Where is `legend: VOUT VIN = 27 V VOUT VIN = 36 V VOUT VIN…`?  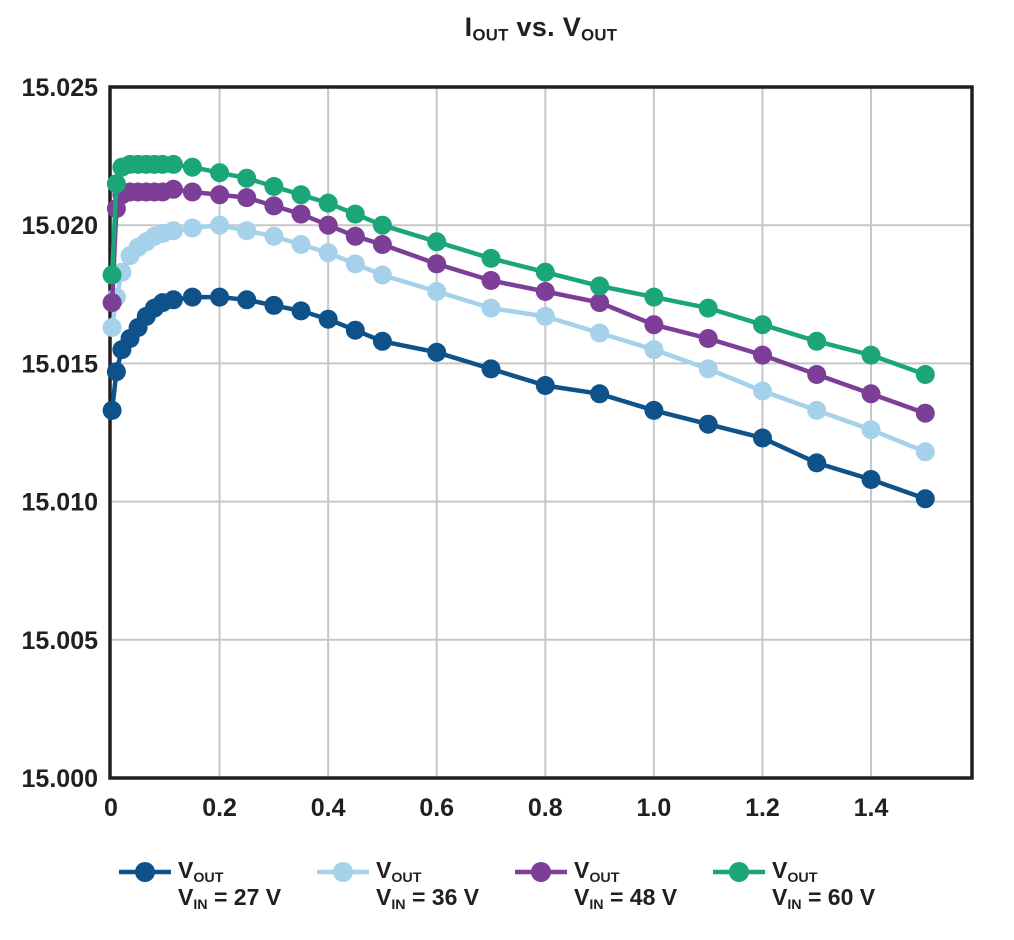 legend: VOUT VIN = 27 V VOUT VIN = 36 V VOUT VIN… is located at coordinates (507, 885).